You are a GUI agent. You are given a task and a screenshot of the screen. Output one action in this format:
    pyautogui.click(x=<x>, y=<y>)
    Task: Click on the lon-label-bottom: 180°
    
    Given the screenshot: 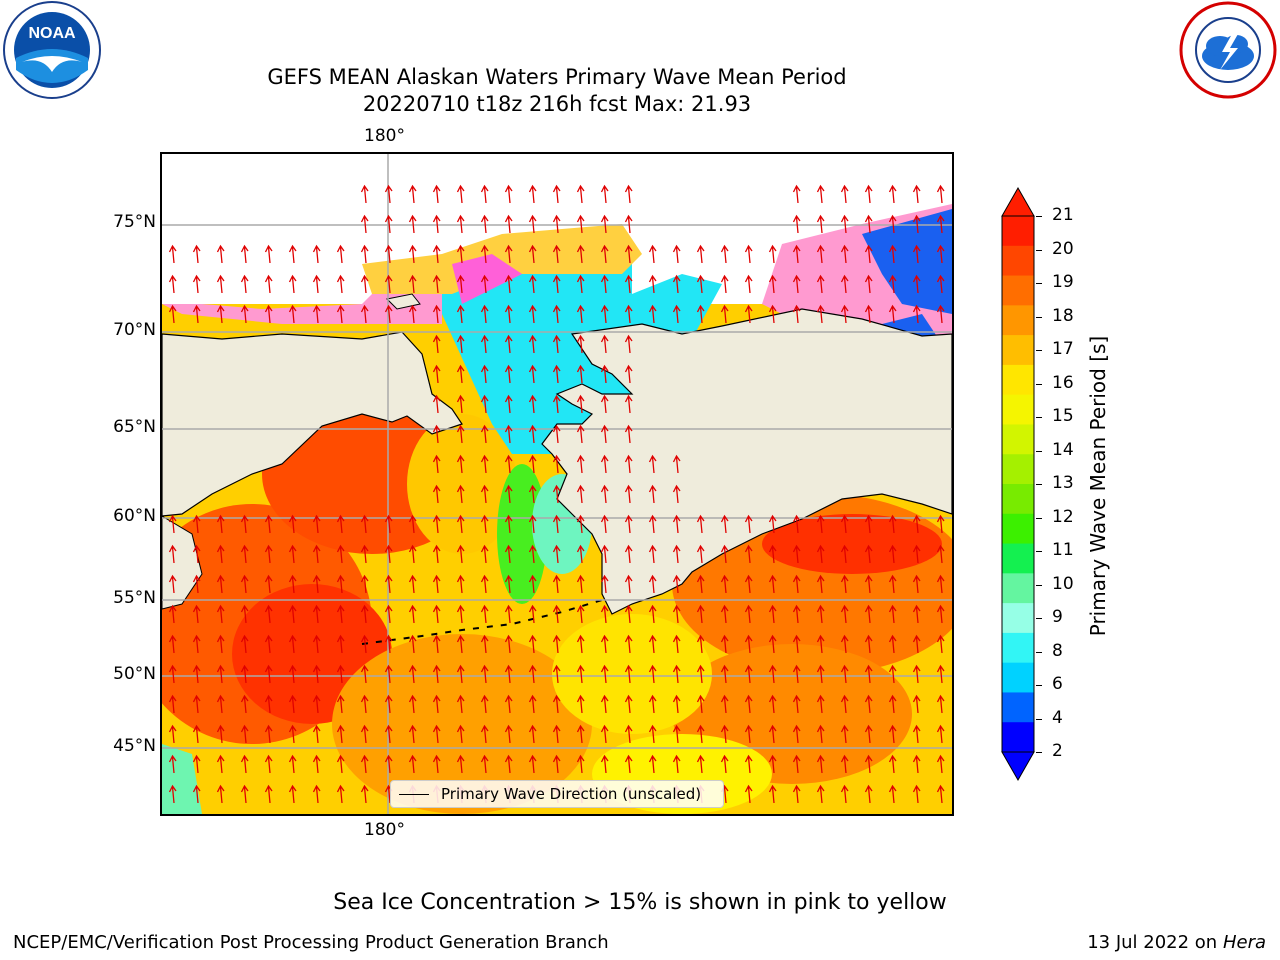 What is the action you would take?
    pyautogui.click(x=384, y=830)
    